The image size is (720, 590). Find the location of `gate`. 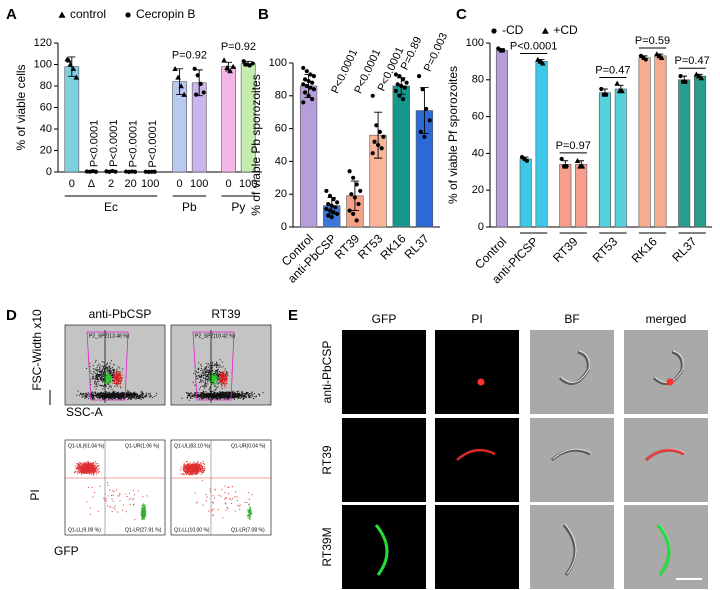

gate is located at coordinates (107, 366).